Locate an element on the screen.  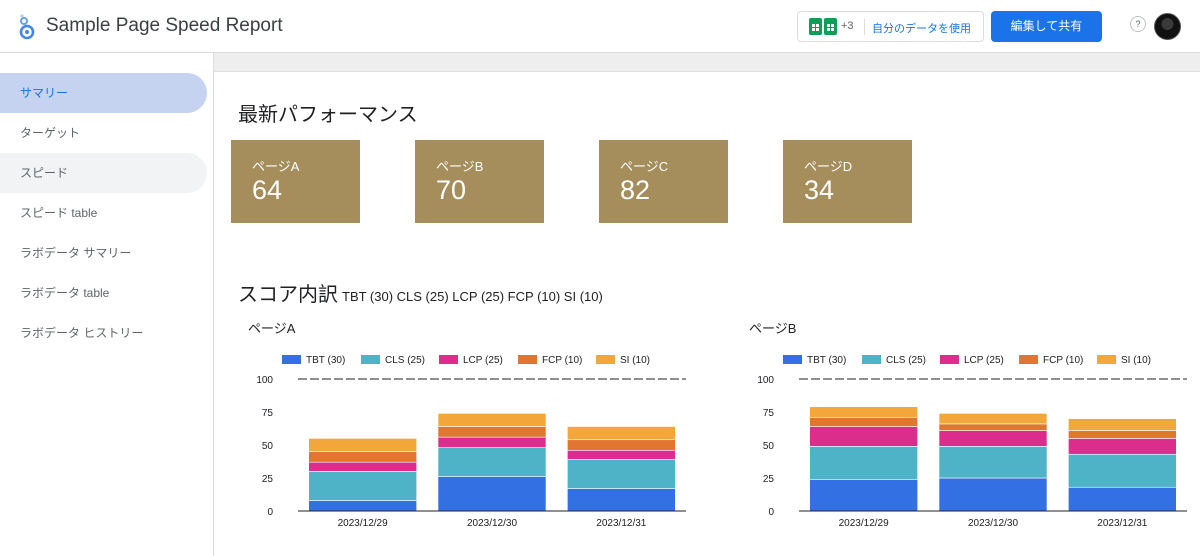
score-breakdown-heading: スコア内訳 is located at coordinates (288, 295).